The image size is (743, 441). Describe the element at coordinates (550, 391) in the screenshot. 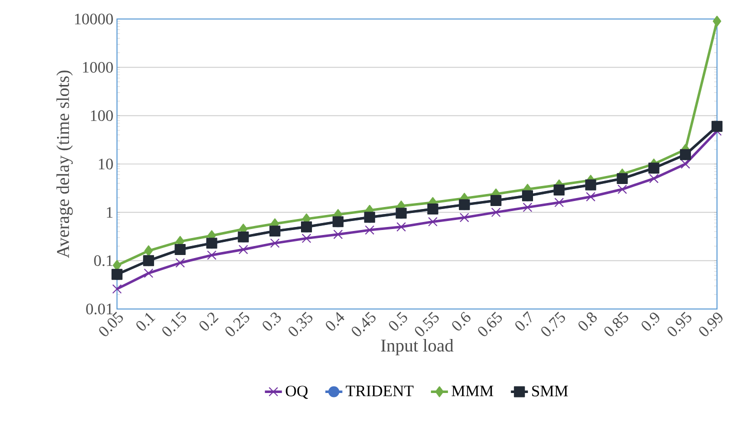

I see `legend-label: SMM` at that location.